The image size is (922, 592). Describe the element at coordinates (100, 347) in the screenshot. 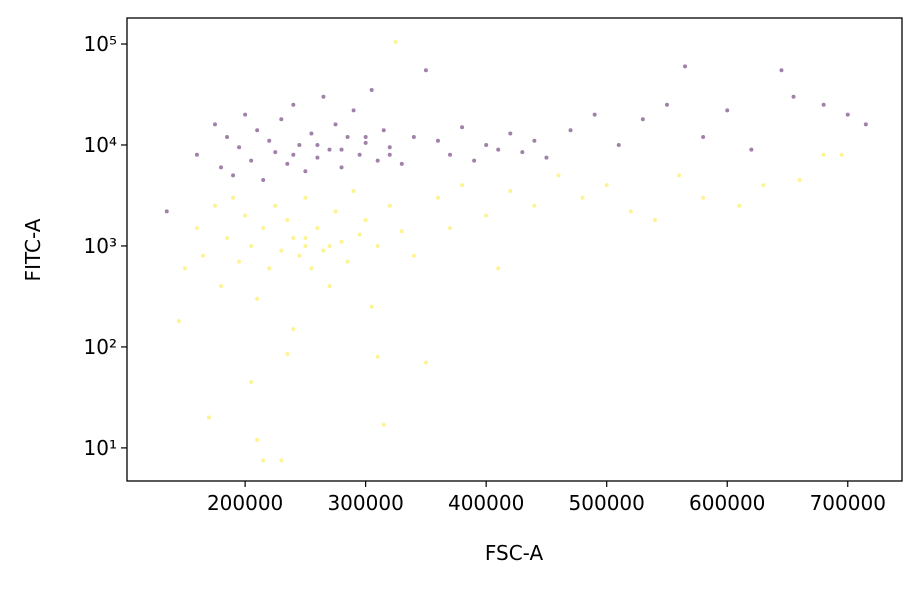

I see `y-tick-label: 10²` at that location.